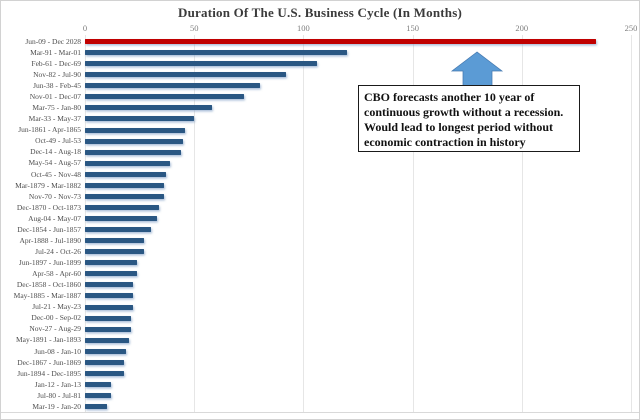 Image resolution: width=640 pixels, height=420 pixels. What do you see at coordinates (445, 142) in the screenshot?
I see `annotation-line: economic contraction in history` at bounding box center [445, 142].